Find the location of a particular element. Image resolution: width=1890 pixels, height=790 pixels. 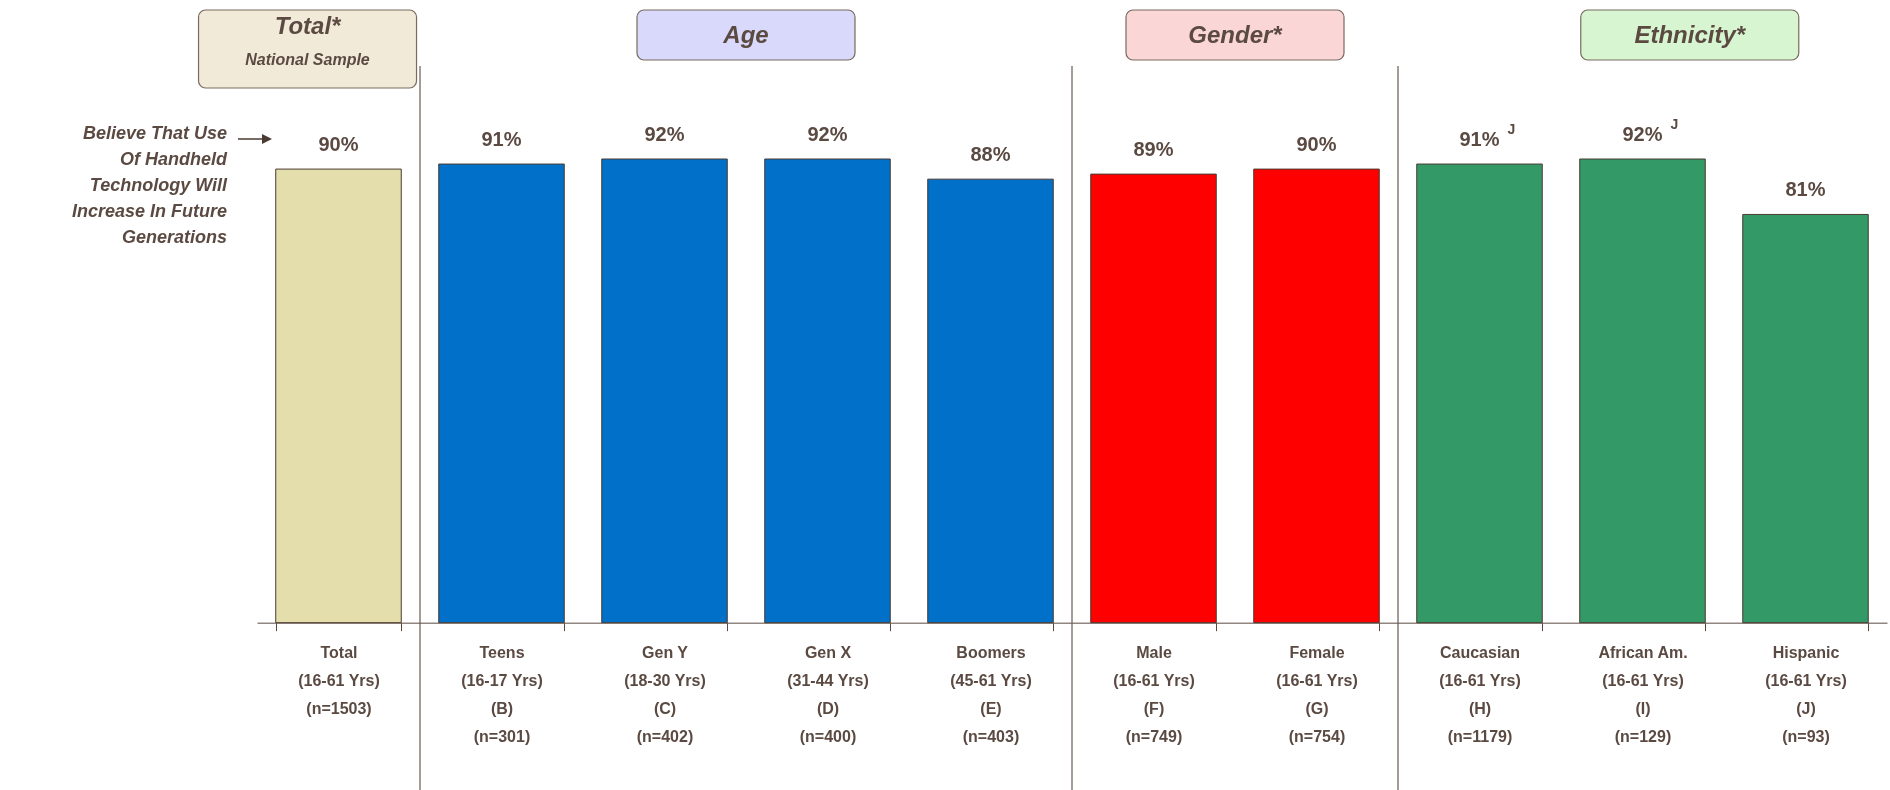

x-tick-label: Total (16-61 Yrs) (n=1503) is located at coordinates (339, 681).